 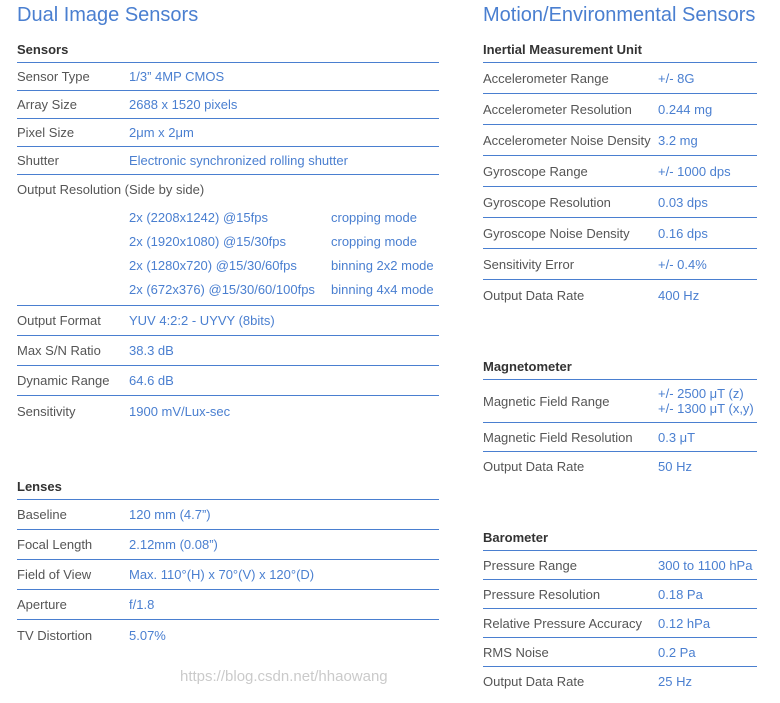 I want to click on spec-value: 2μm x 2μm, so click(x=161, y=132).